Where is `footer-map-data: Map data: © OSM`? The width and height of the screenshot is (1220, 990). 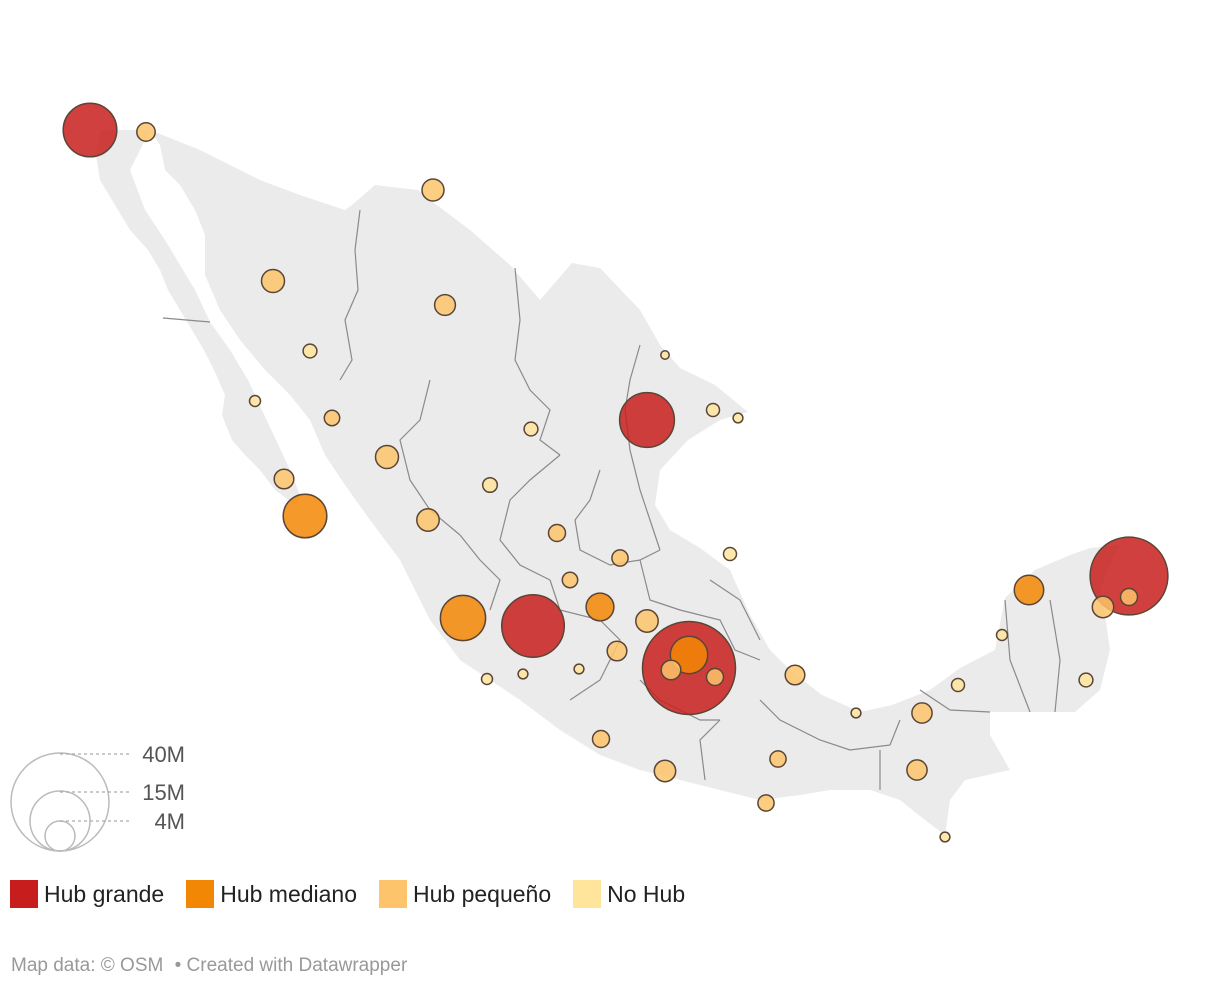
footer-map-data: Map data: © OSM is located at coordinates (87, 965).